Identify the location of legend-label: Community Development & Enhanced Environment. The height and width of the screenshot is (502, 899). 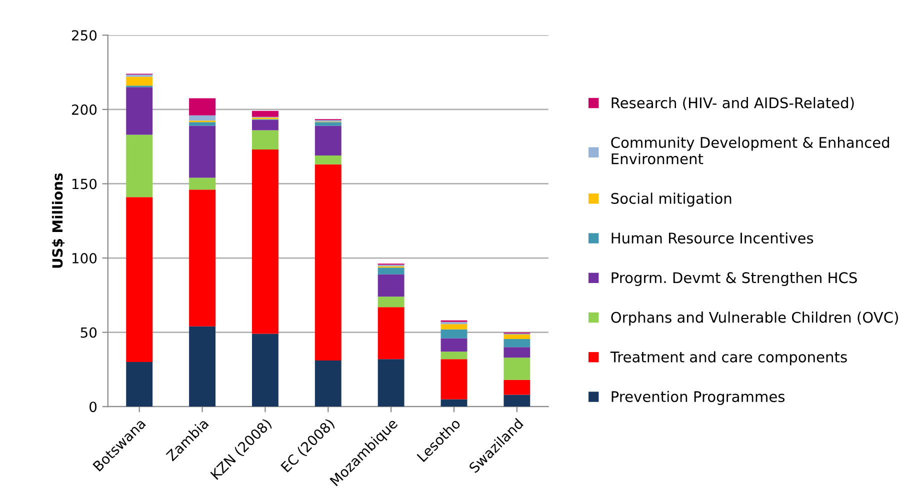
(750, 150).